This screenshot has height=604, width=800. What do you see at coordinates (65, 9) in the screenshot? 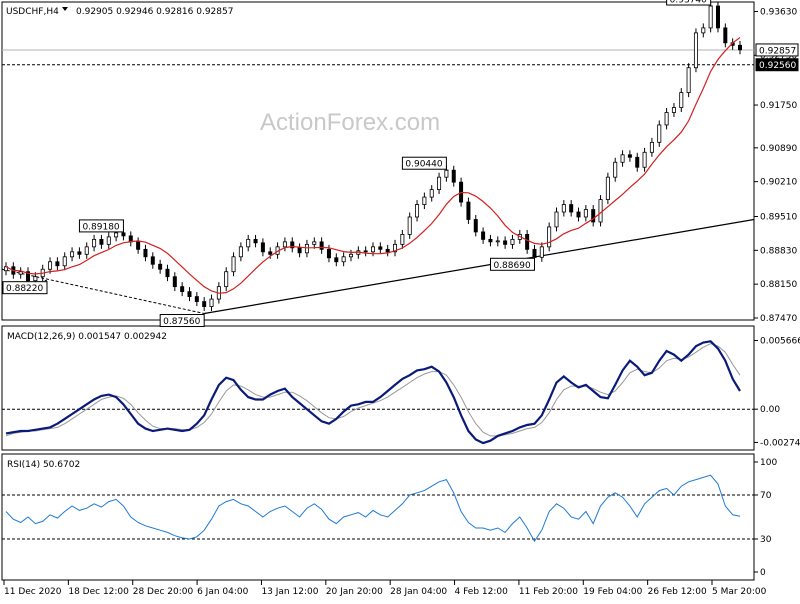
I see `dropdown-triangle-icon` at bounding box center [65, 9].